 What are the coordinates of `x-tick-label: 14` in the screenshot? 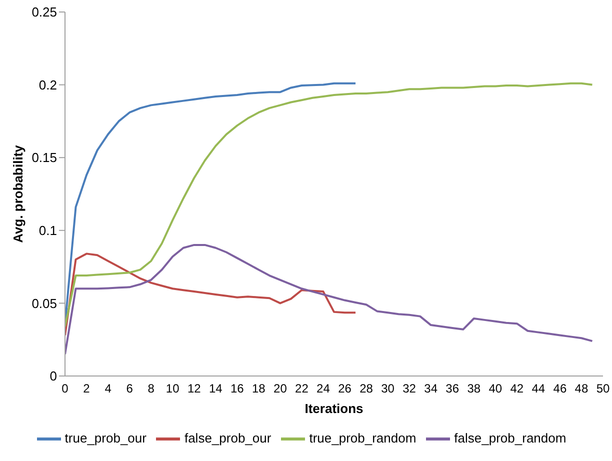 It's located at (215, 389).